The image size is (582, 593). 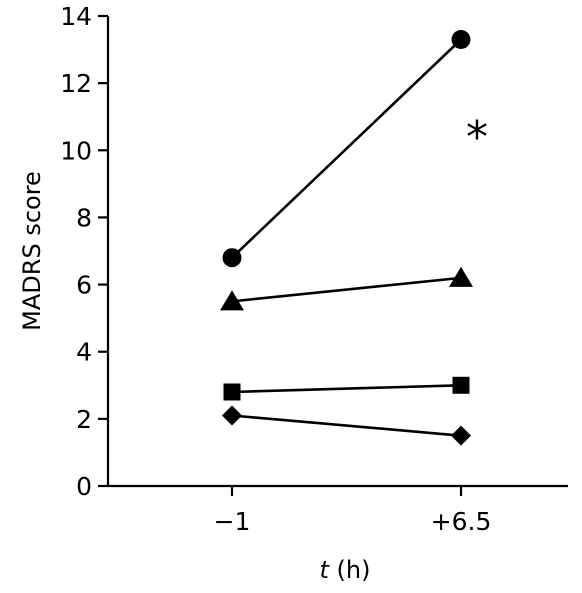 What do you see at coordinates (232, 521) in the screenshot?
I see `x-tick-label: −1` at bounding box center [232, 521].